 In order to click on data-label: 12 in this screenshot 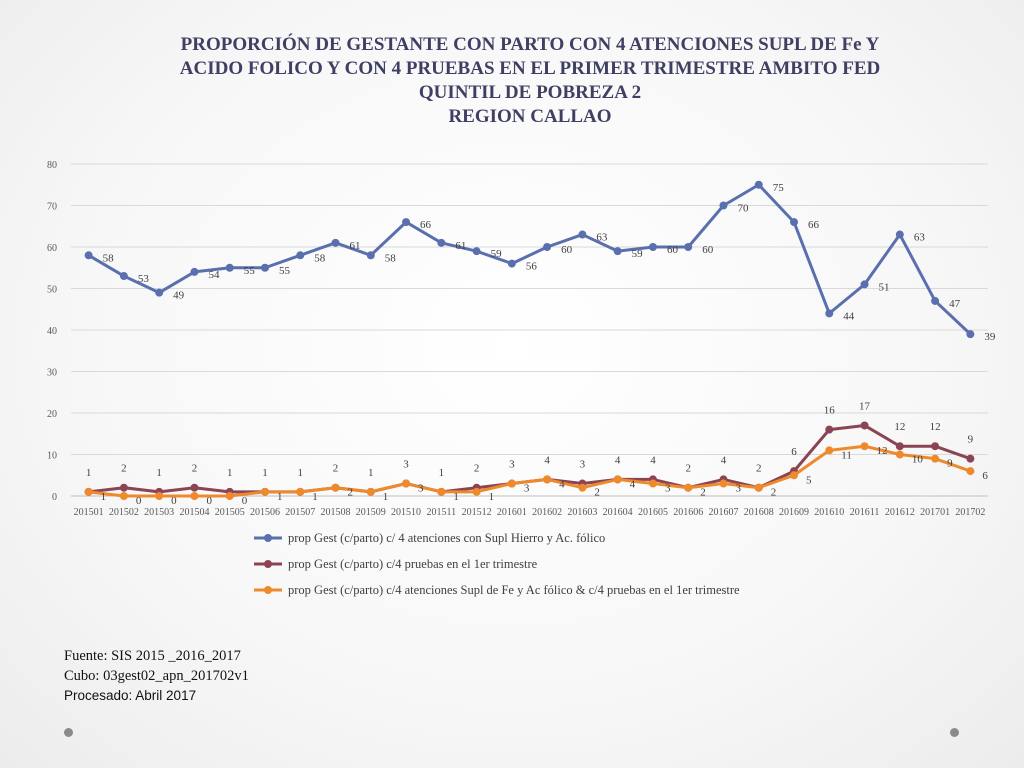, I will do `click(935, 427)`.